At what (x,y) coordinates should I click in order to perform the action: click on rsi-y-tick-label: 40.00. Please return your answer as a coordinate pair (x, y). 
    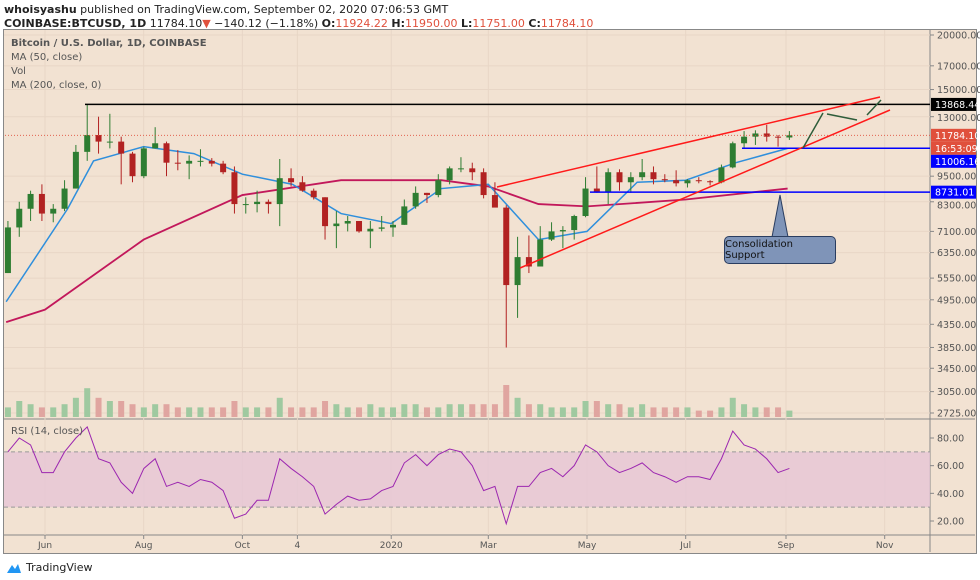
    Looking at the image, I should click on (950, 494).